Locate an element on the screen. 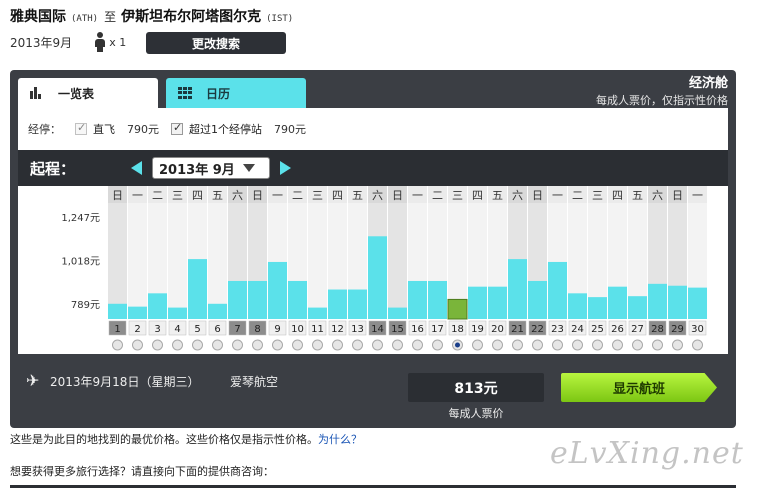 This screenshot has height=489, width=758. change-search-button: 更改搜索 is located at coordinates (216, 43).